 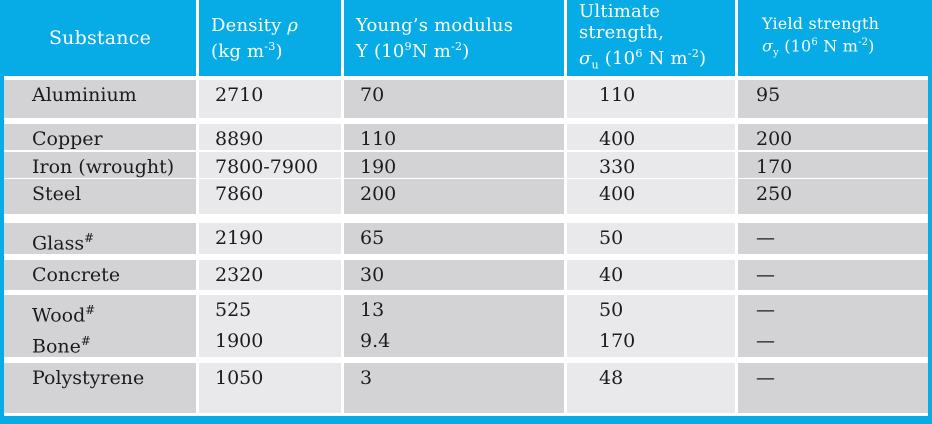 What do you see at coordinates (100, 239) in the screenshot?
I see `cell-substance: Glass#` at bounding box center [100, 239].